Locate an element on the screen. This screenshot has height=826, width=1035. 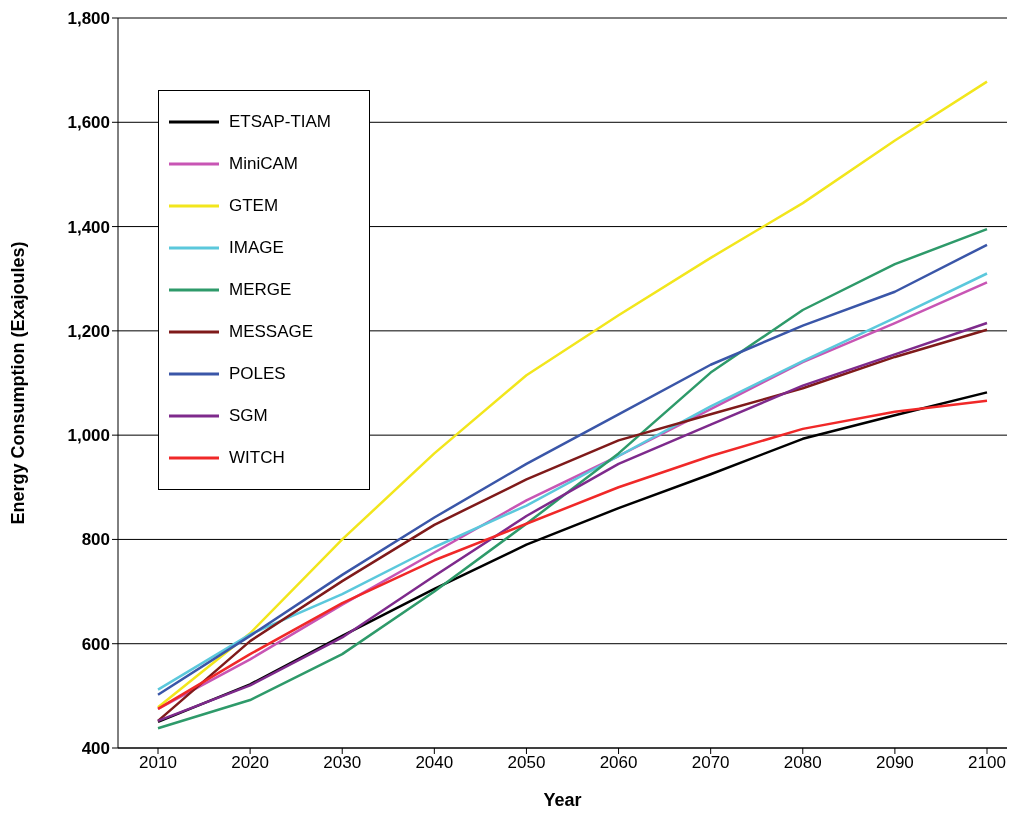
legend-label: MiniCAM is located at coordinates (263, 164).